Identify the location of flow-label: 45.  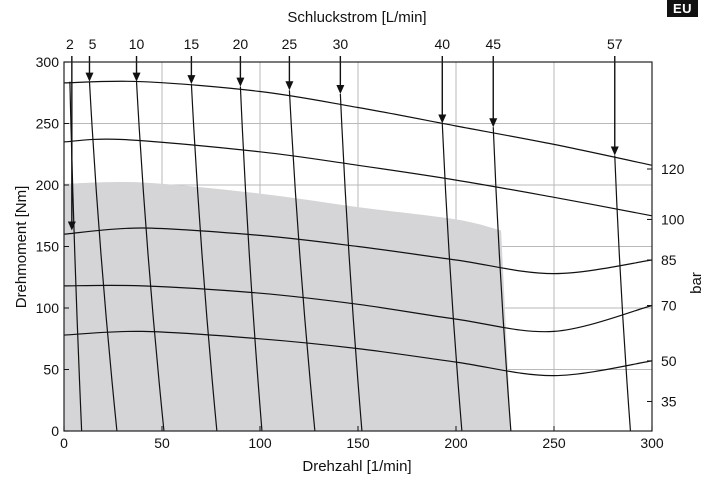
(493, 44).